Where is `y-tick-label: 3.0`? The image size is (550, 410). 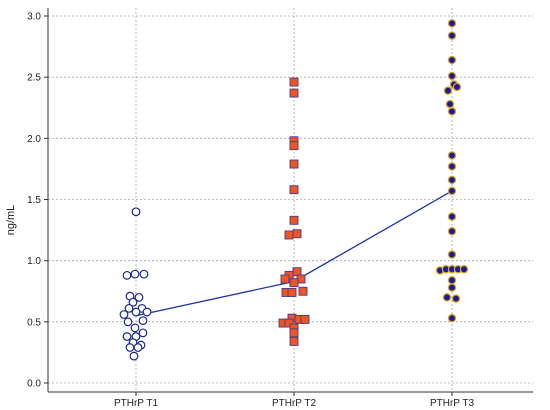
y-tick-label: 3.0 is located at coordinates (34, 17).